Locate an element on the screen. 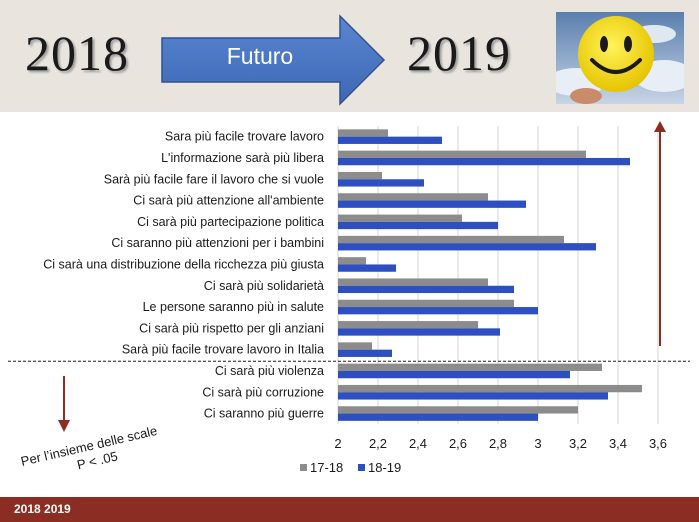 This screenshot has height=522, width=699. category-label: Ci saranno più guerre is located at coordinates (264, 414).